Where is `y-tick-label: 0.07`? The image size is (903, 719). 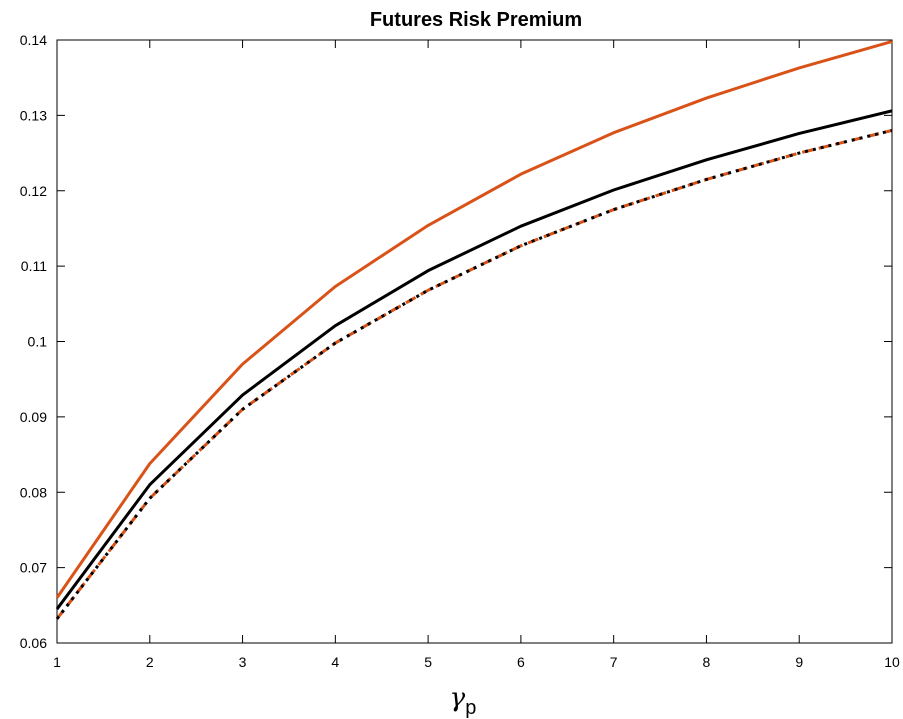 y-tick-label: 0.07 is located at coordinates (33, 568).